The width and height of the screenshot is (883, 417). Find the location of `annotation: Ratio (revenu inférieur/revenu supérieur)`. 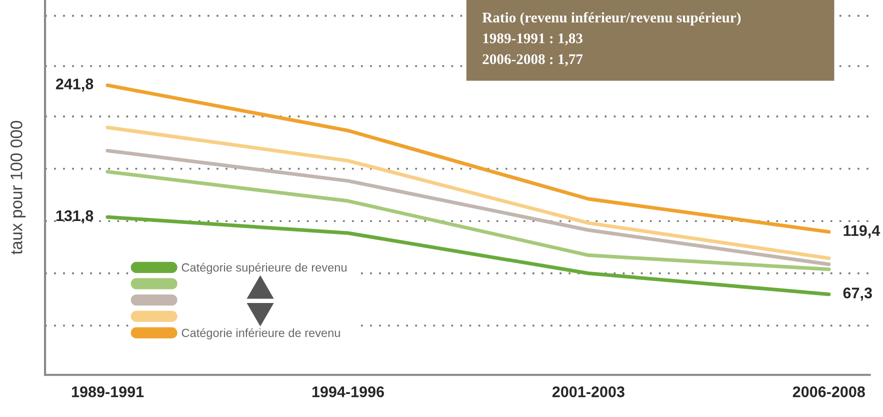

annotation: Ratio (revenu inférieur/revenu supérieur) is located at coordinates (611, 19).